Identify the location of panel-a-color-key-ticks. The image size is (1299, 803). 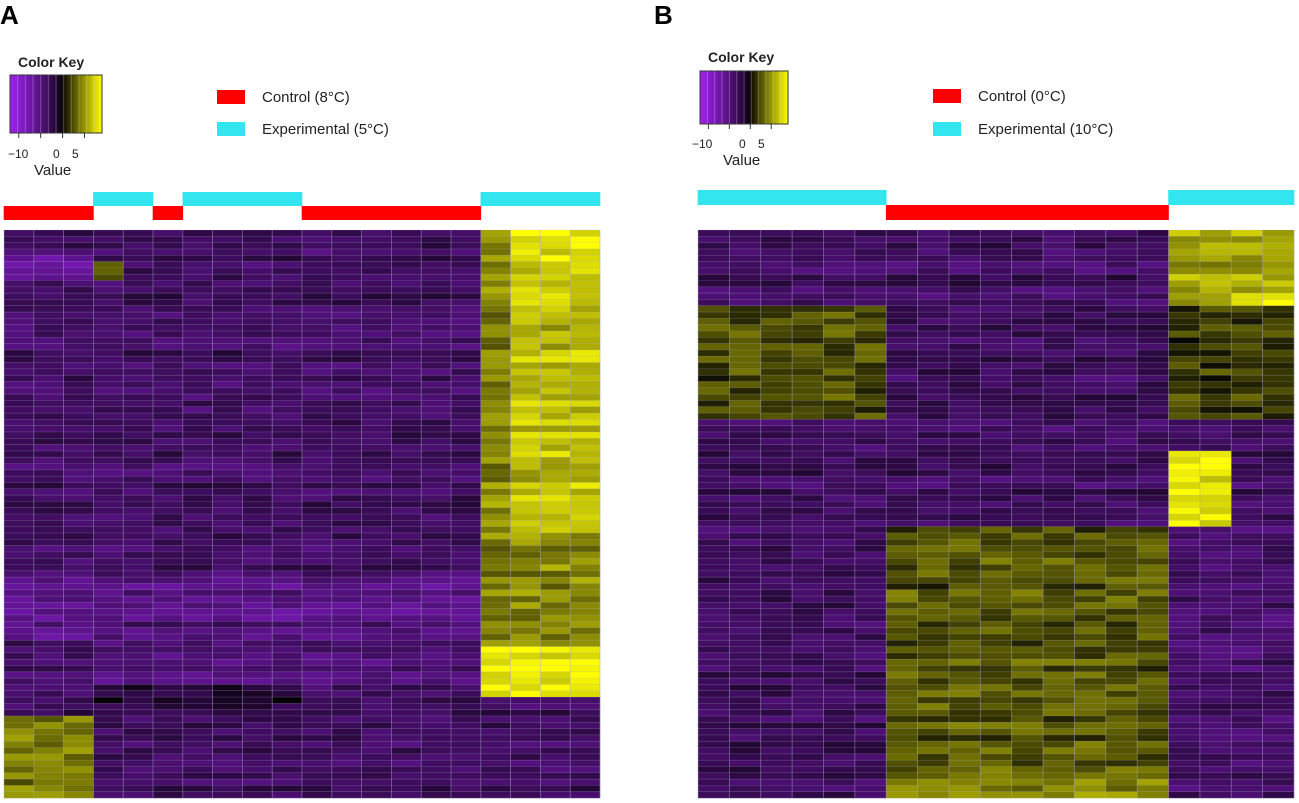
(51, 135).